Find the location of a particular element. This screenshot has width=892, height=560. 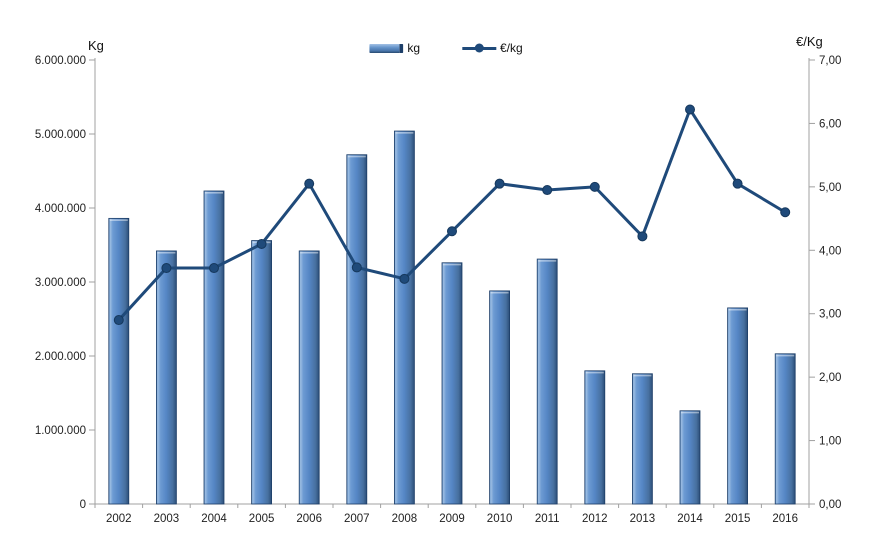

category-label: 2010 is located at coordinates (500, 519).